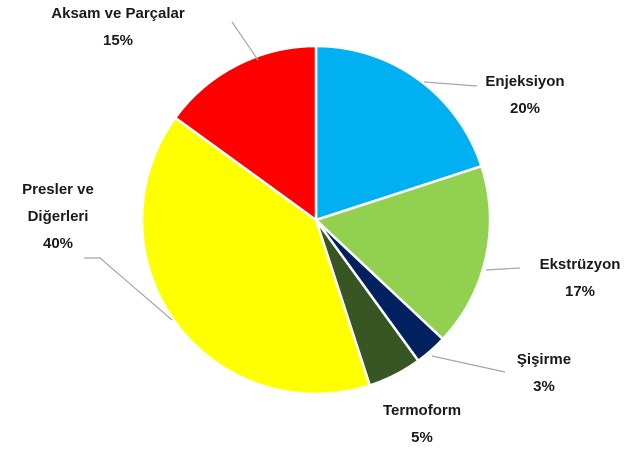 This screenshot has height=453, width=642. I want to click on value-label: 3%, so click(544, 386).